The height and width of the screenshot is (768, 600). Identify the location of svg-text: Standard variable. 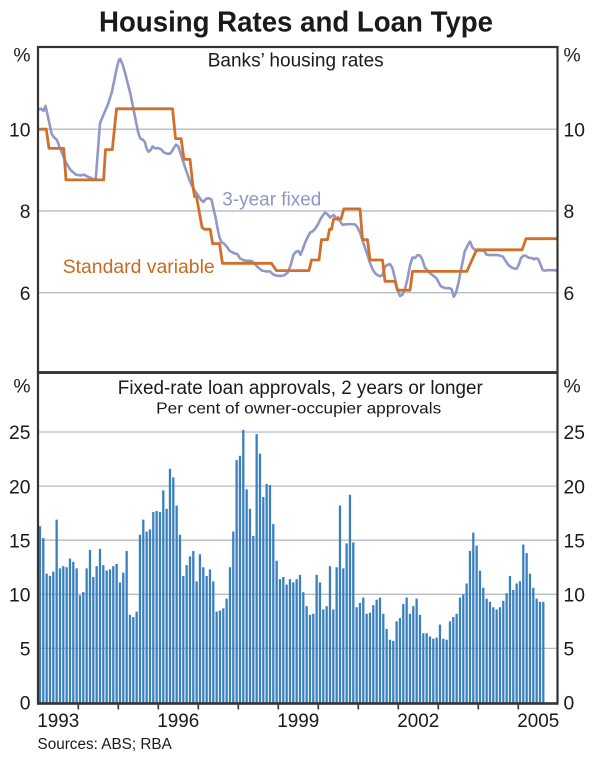
(139, 267).